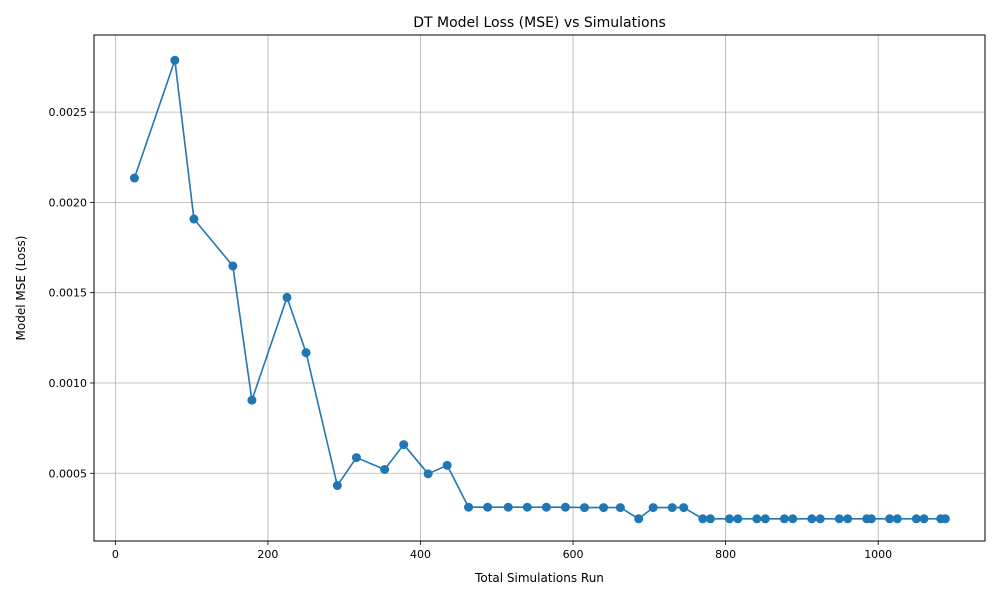 This screenshot has height=600, width=1000. I want to click on y-axis-label: Model MSE (Loss), so click(21, 288).